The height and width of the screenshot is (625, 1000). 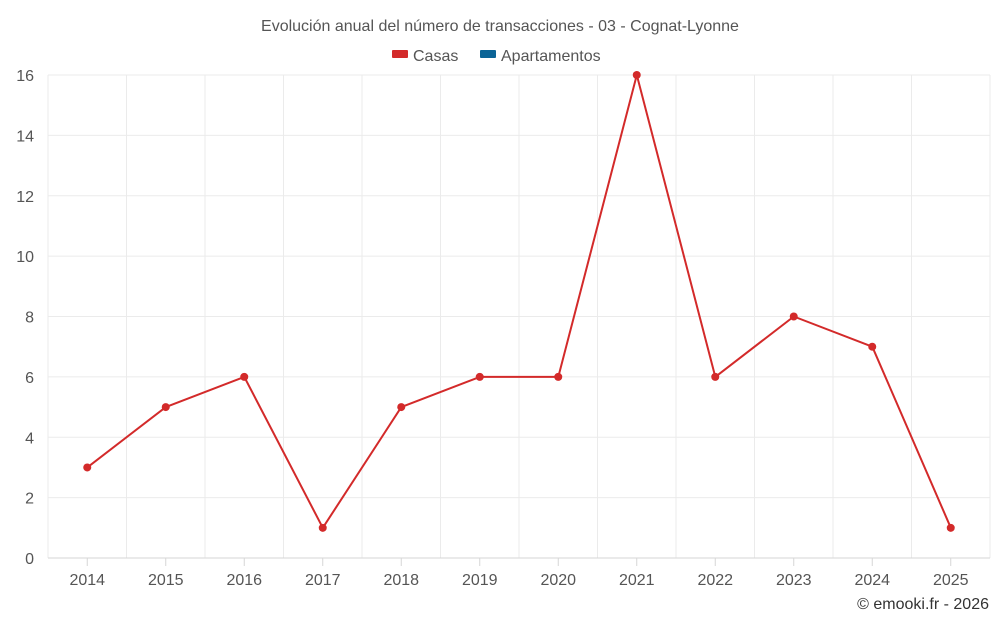 What do you see at coordinates (637, 580) in the screenshot?
I see `x-tick-label: 2021` at bounding box center [637, 580].